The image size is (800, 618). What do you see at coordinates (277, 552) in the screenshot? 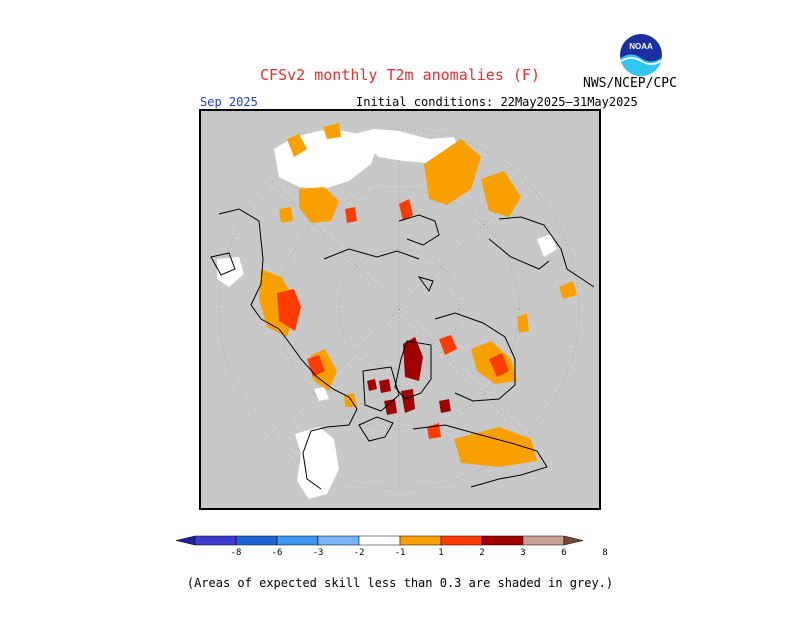
I see `legend-tick-label: -6` at bounding box center [277, 552].